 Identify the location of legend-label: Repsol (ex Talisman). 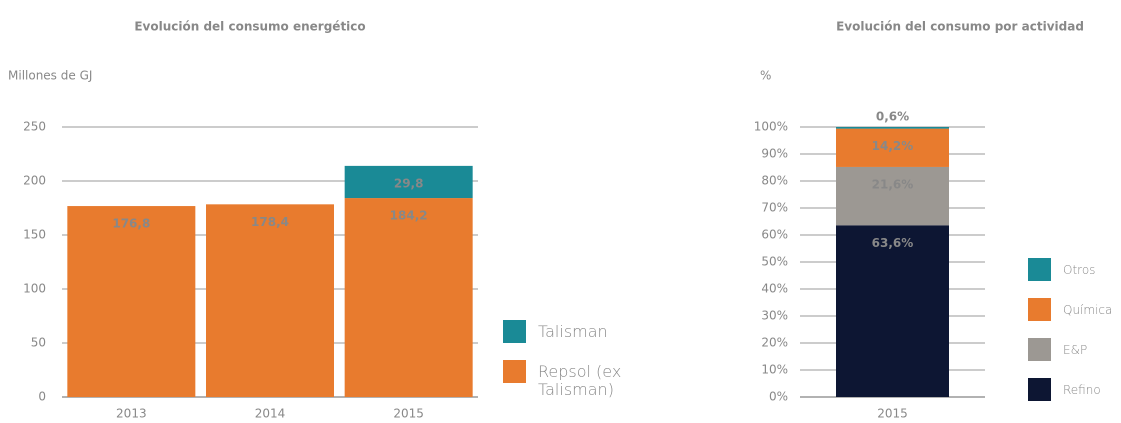
(580, 380).